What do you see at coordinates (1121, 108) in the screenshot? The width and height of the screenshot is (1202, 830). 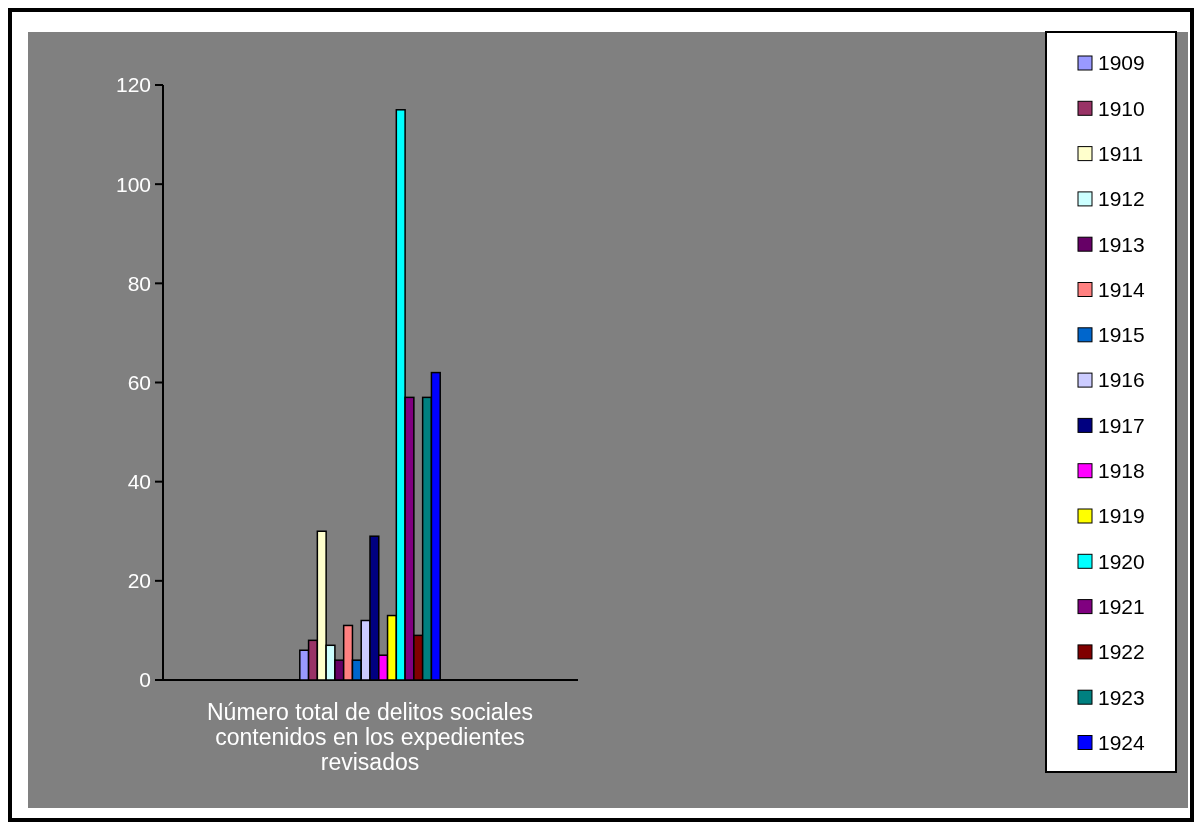 I see `legend-label: 1910` at bounding box center [1121, 108].